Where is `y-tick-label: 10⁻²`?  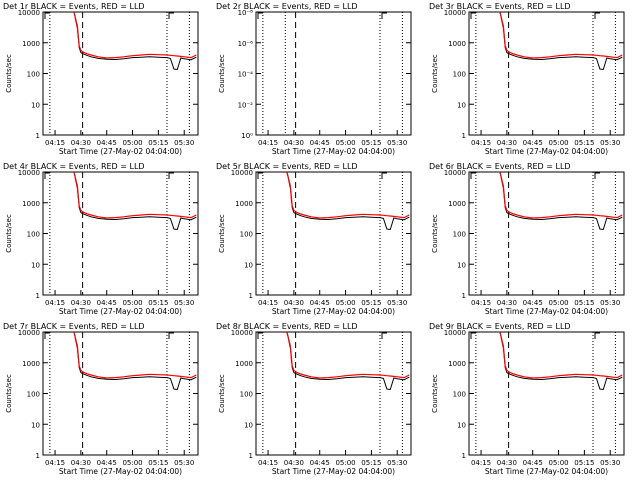
y-tick-label: 10⁻² is located at coordinates (246, 105).